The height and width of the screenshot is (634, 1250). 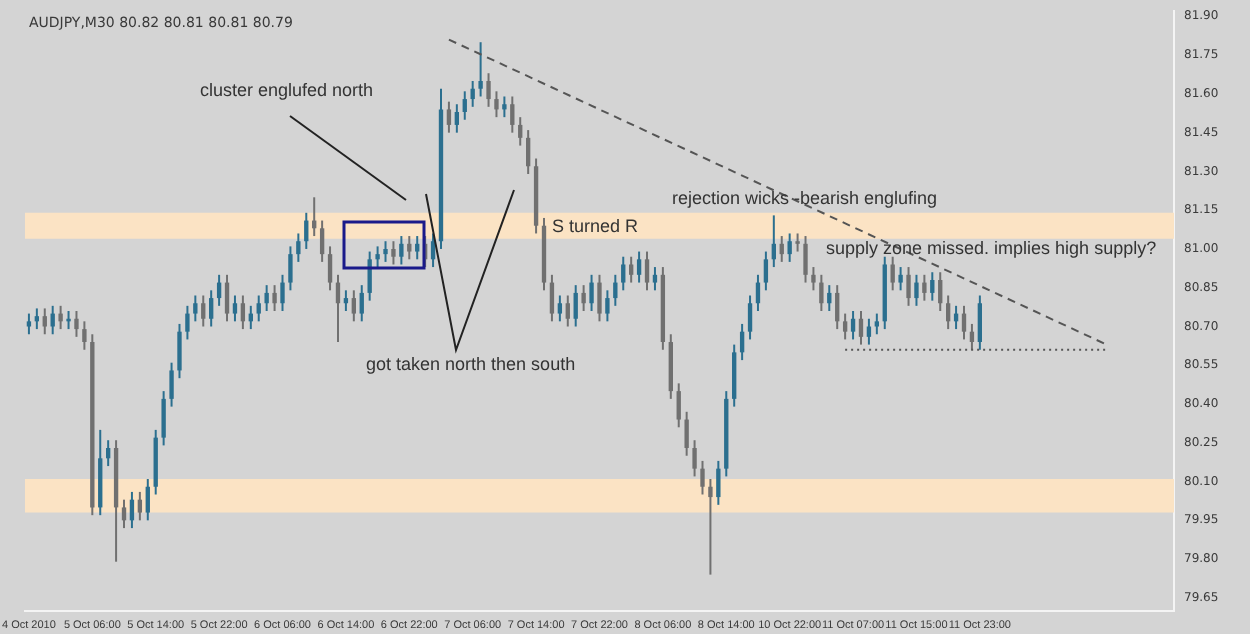 What do you see at coordinates (596, 226) in the screenshot?
I see `annotation: S turned R` at bounding box center [596, 226].